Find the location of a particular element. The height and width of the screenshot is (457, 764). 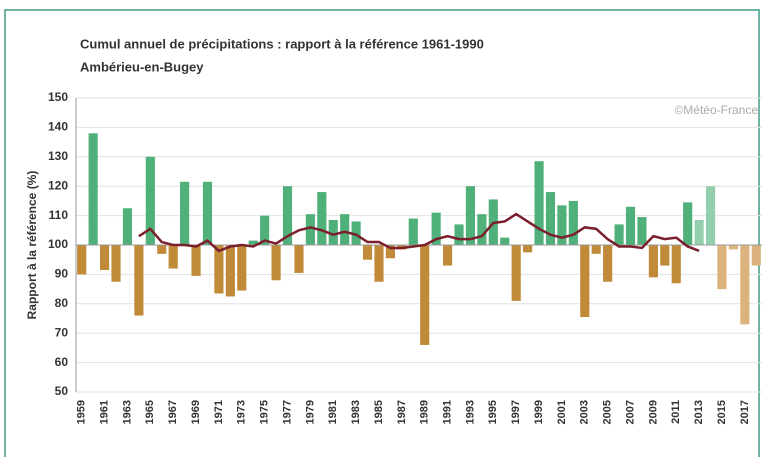

x-tick-label: 1975 is located at coordinates (265, 412).